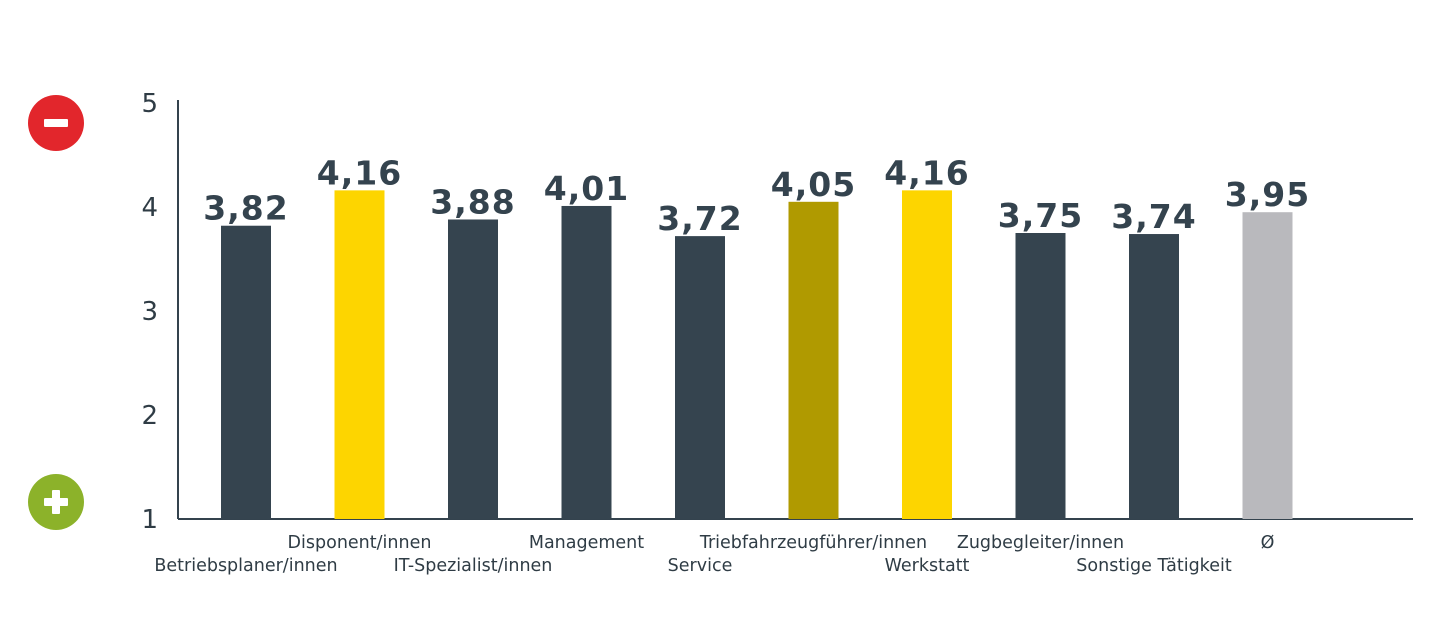  Describe the element at coordinates (149, 104) in the screenshot. I see `y-tick-label: 5` at that location.